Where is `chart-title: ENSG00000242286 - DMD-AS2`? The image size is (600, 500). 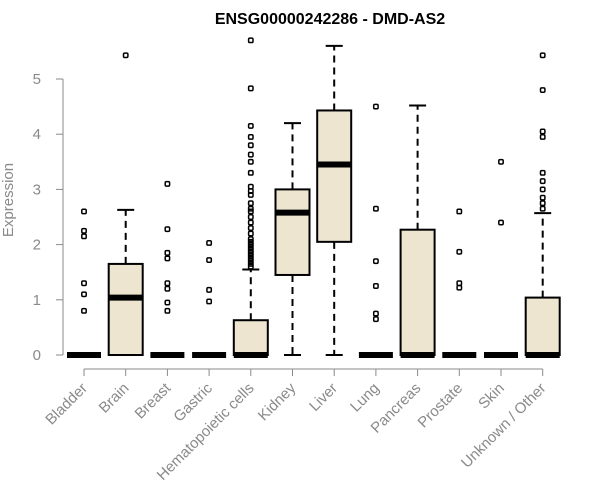 chart-title: ENSG00000242286 - DMD-AS2 is located at coordinates (330, 19).